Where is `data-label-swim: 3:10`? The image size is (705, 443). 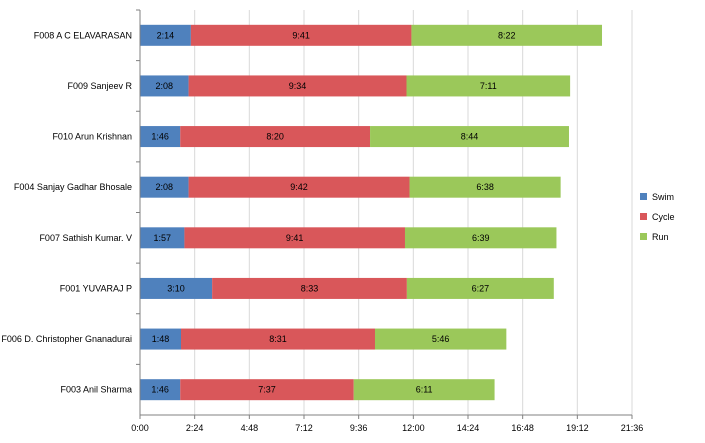 data-label-swim: 3:10 is located at coordinates (176, 288).